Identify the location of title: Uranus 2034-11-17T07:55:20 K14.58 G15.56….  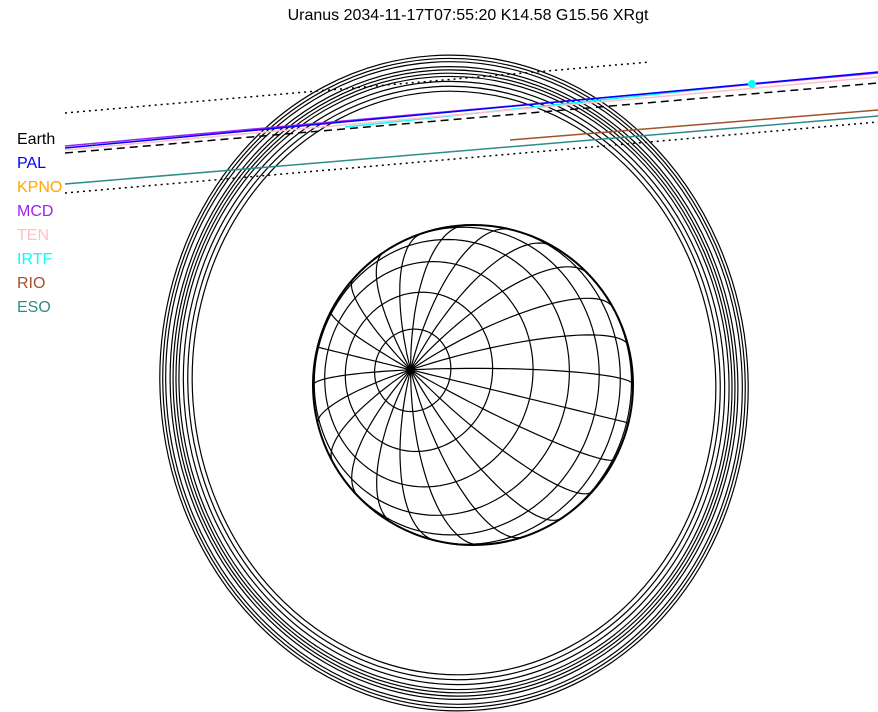
(468, 15).